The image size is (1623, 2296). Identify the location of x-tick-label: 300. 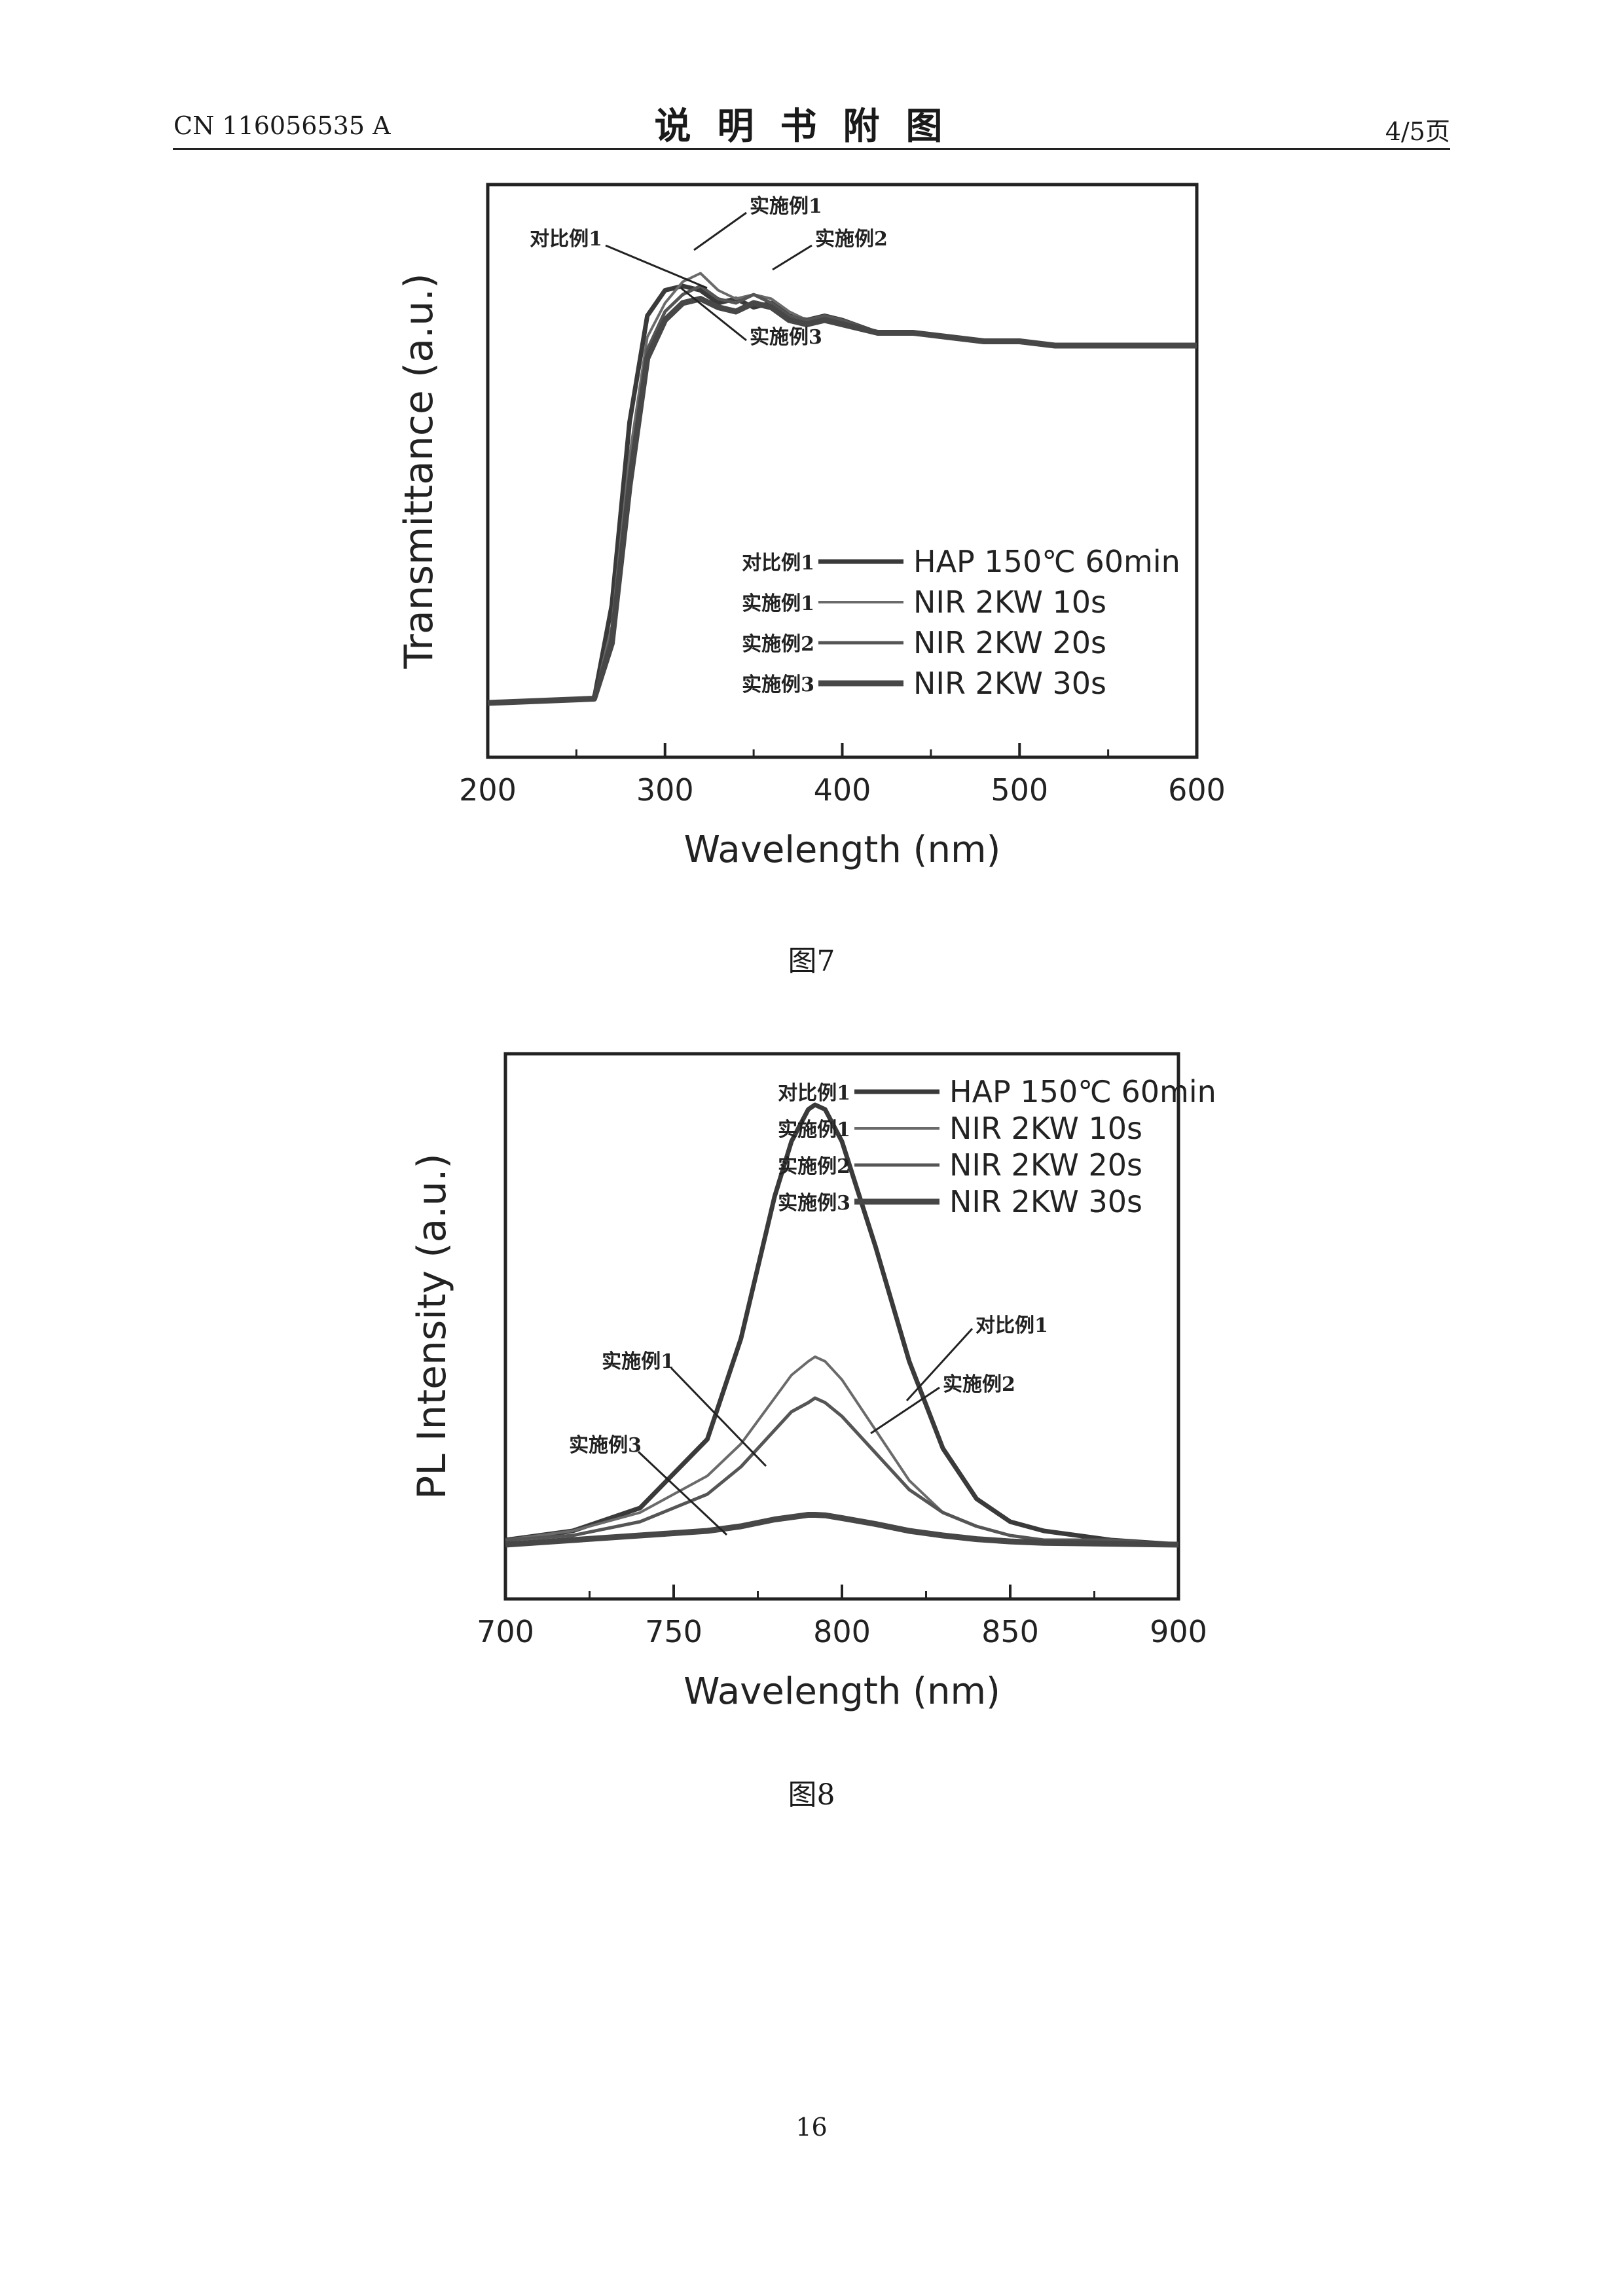
(665, 790).